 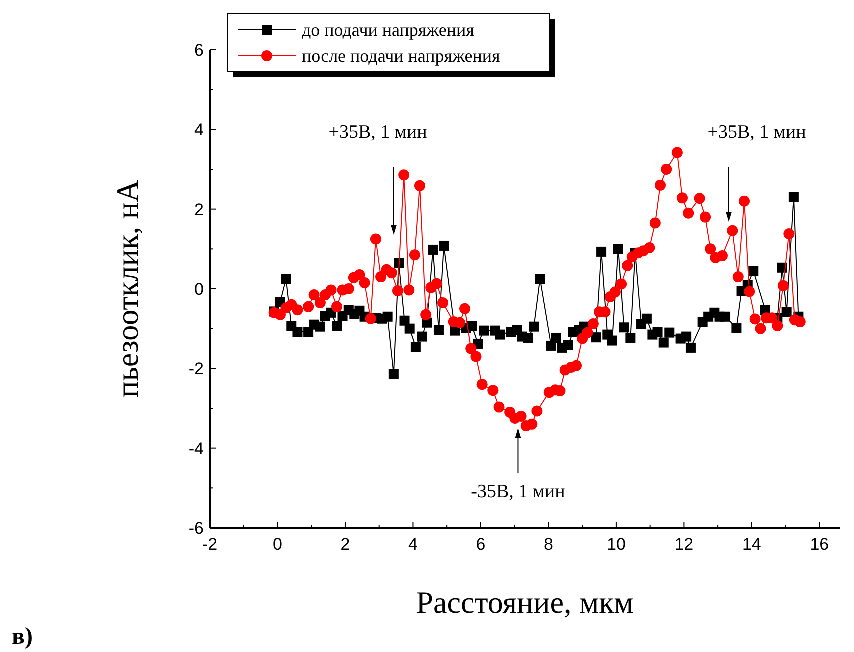 I want to click on y-axis-title: пьезоотклик, нА, so click(x=127, y=289).